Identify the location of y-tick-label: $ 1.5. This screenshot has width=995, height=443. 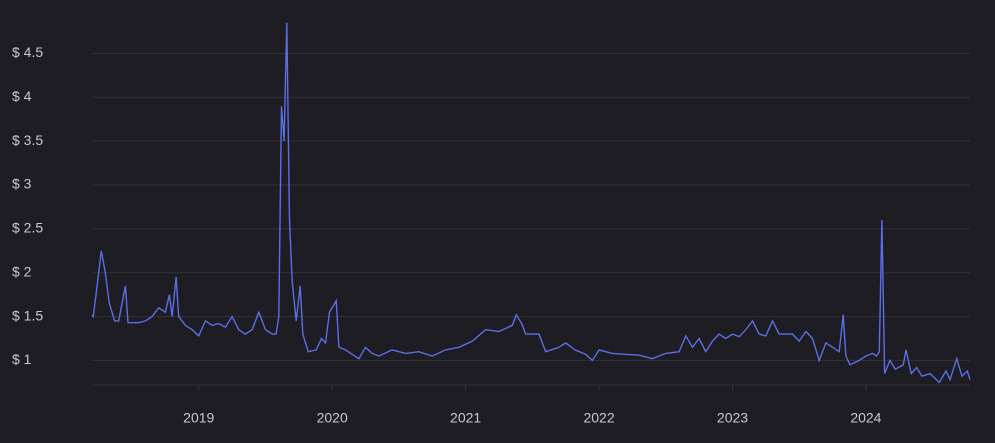
(27, 315).